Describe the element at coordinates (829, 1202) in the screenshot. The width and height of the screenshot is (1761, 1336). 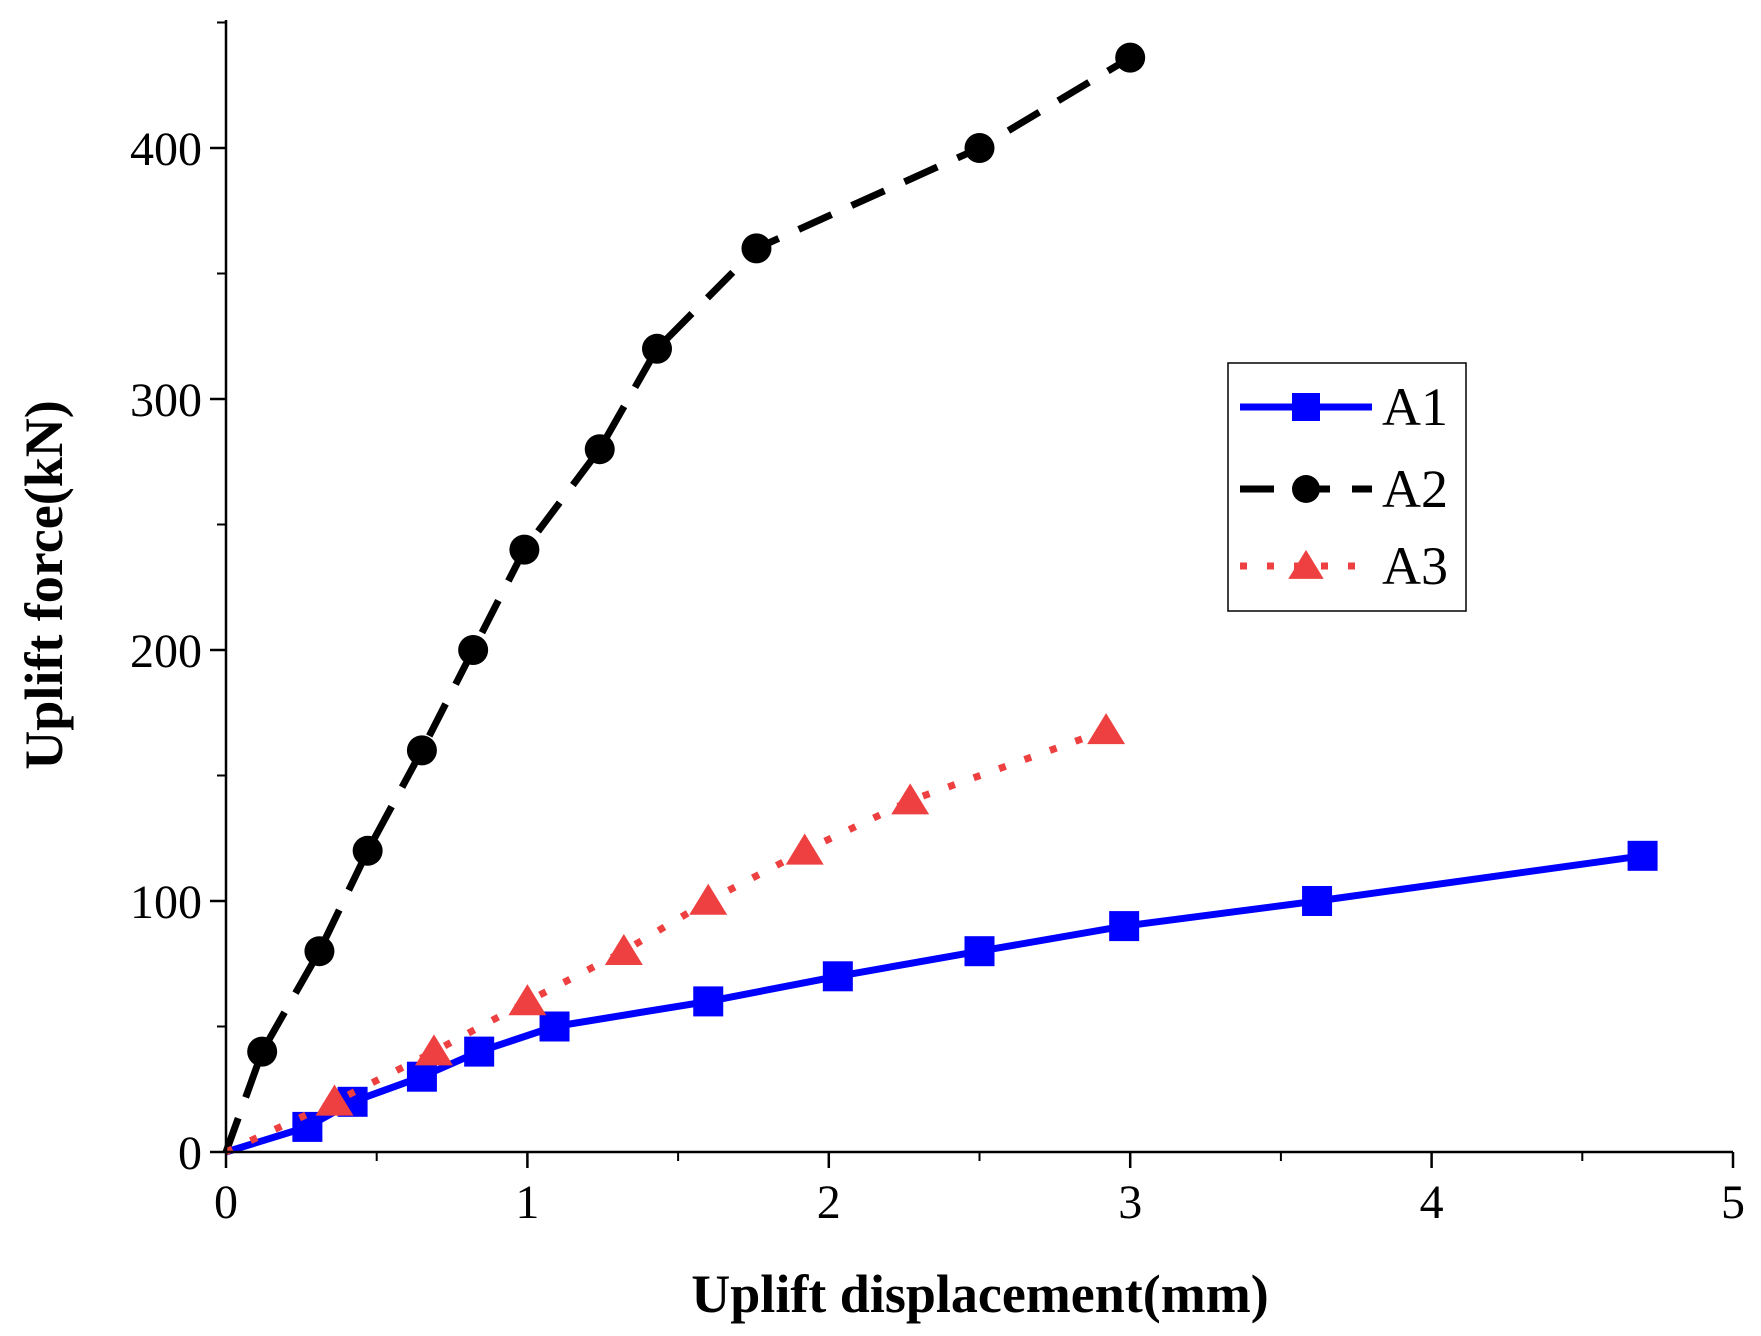
I see `x-tick-label: 2` at that location.